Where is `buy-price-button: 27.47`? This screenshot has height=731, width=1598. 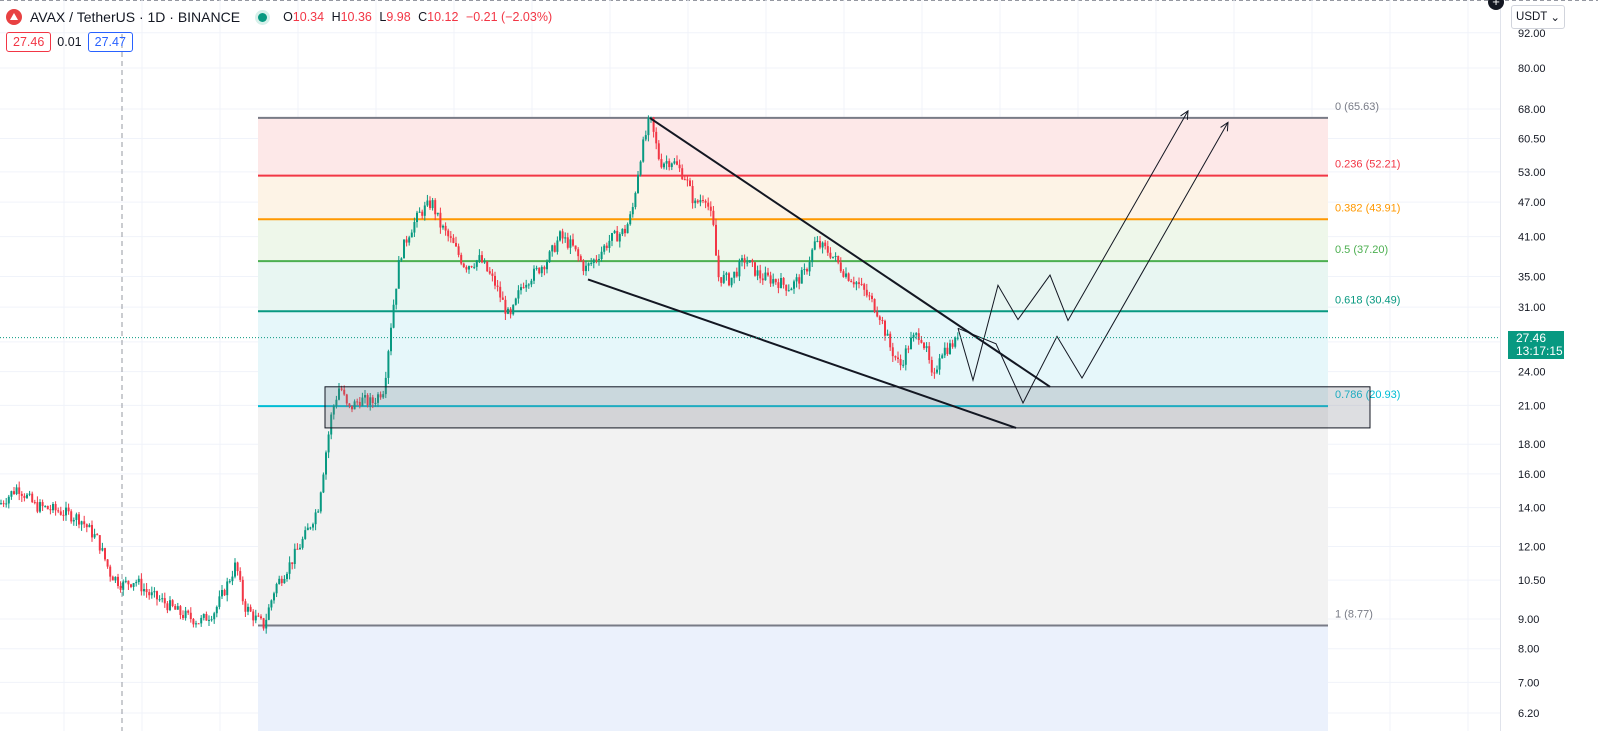
buy-price-button: 27.47 is located at coordinates (110, 42).